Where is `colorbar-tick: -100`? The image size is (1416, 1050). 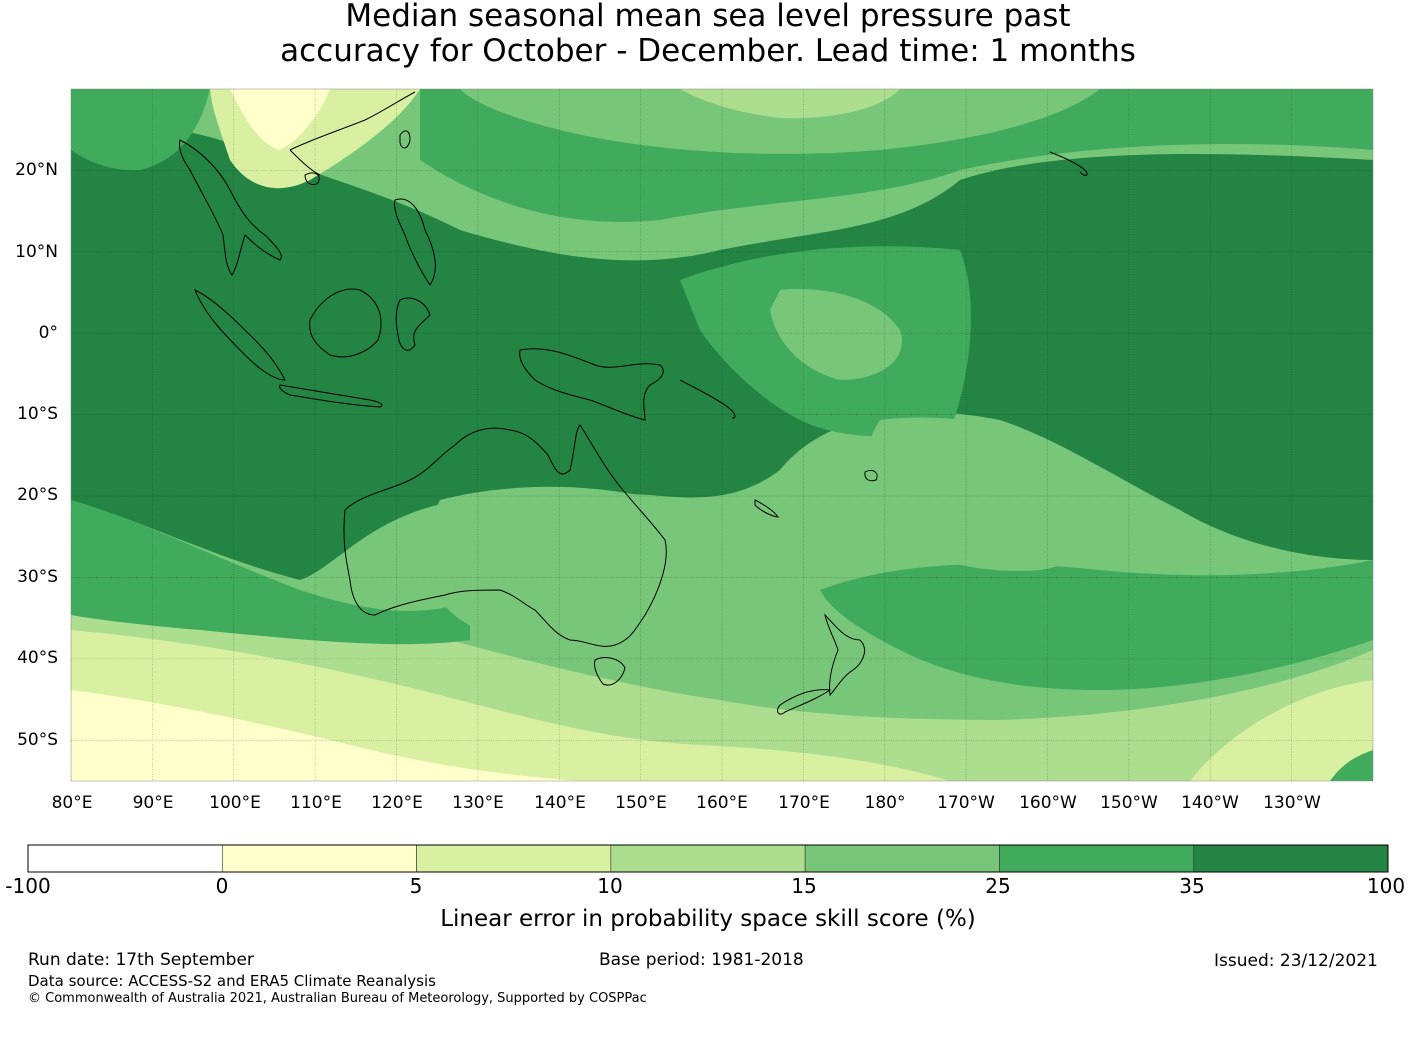 colorbar-tick: -100 is located at coordinates (28, 886).